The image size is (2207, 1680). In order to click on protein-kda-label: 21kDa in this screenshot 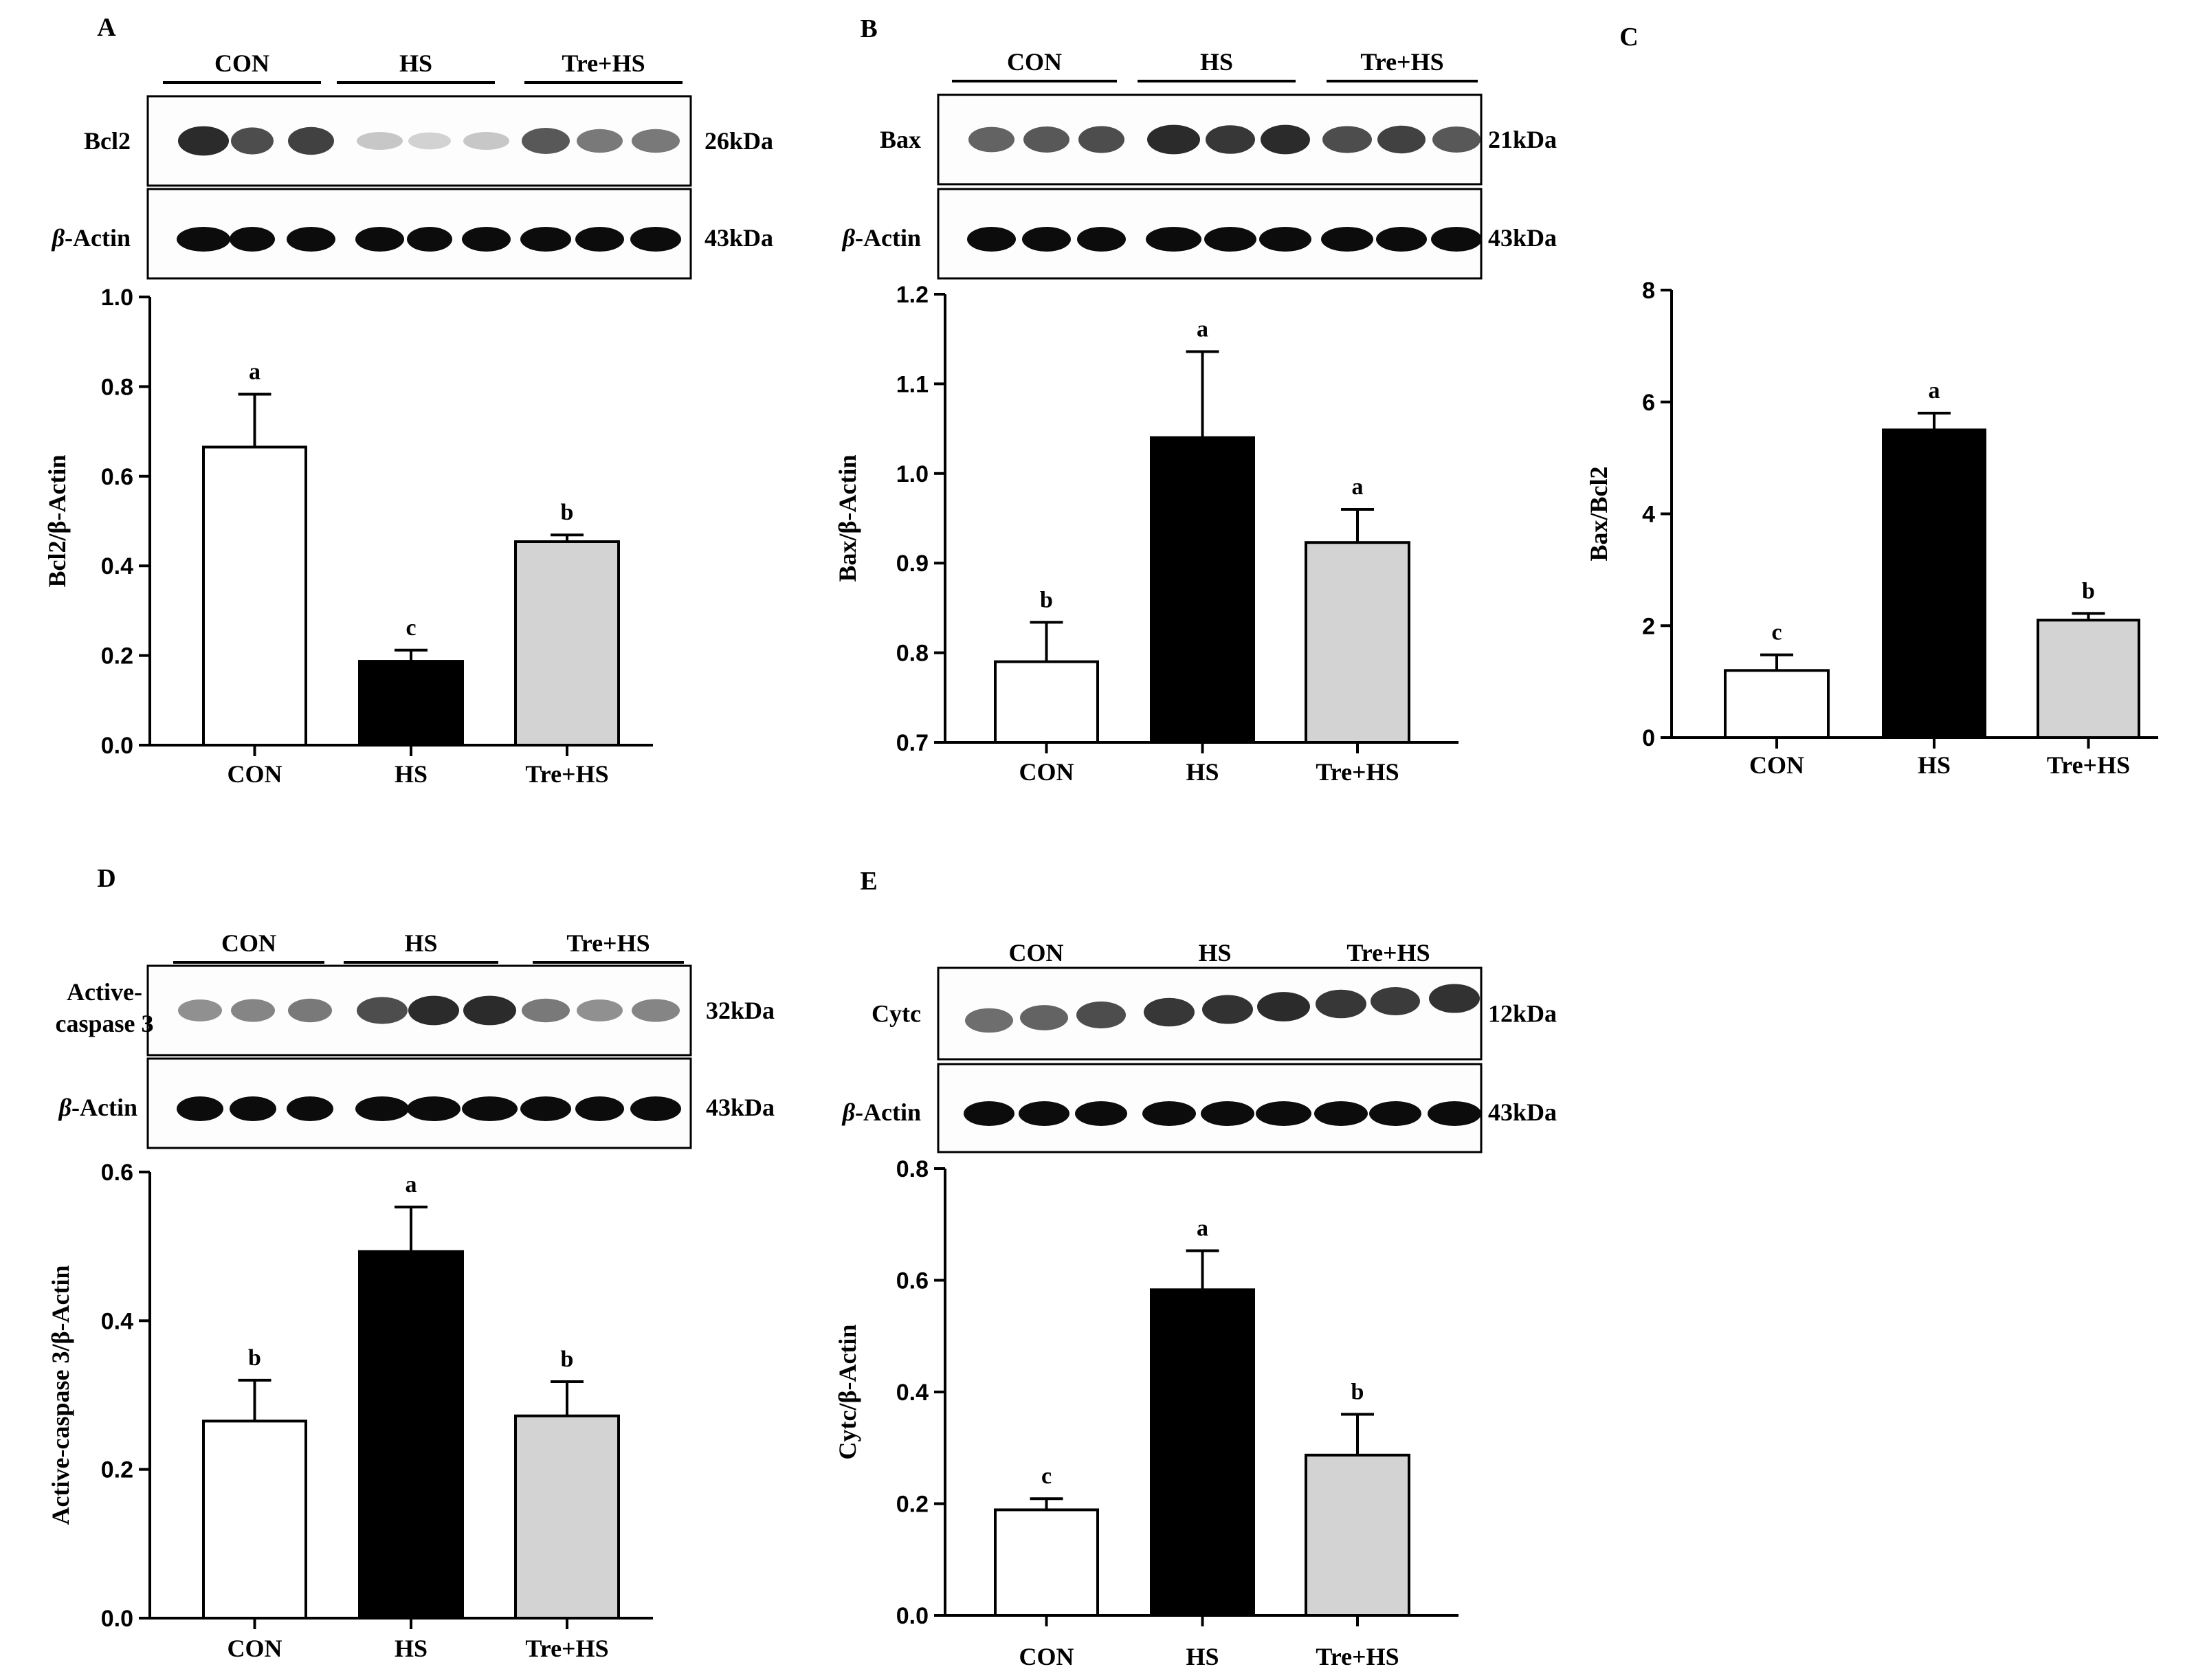, I will do `click(1522, 139)`.